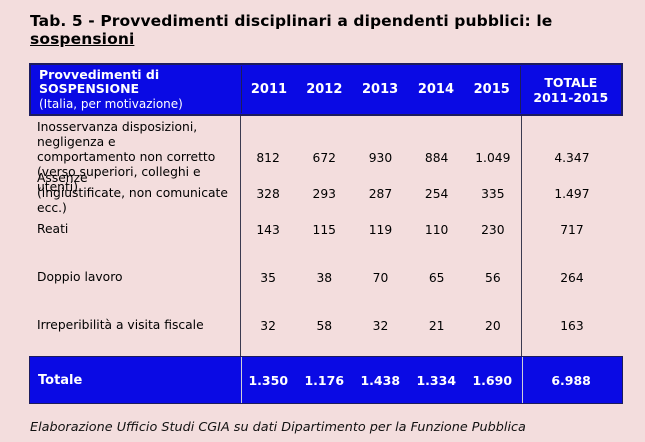  I want to click on total-grand-total: 6.988, so click(571, 380).